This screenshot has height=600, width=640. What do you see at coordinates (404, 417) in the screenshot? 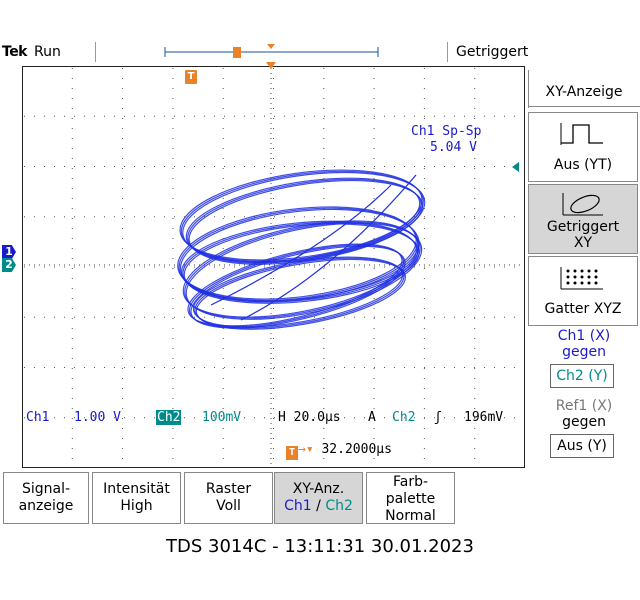
I see `trigger-source: Ch2` at bounding box center [404, 417].